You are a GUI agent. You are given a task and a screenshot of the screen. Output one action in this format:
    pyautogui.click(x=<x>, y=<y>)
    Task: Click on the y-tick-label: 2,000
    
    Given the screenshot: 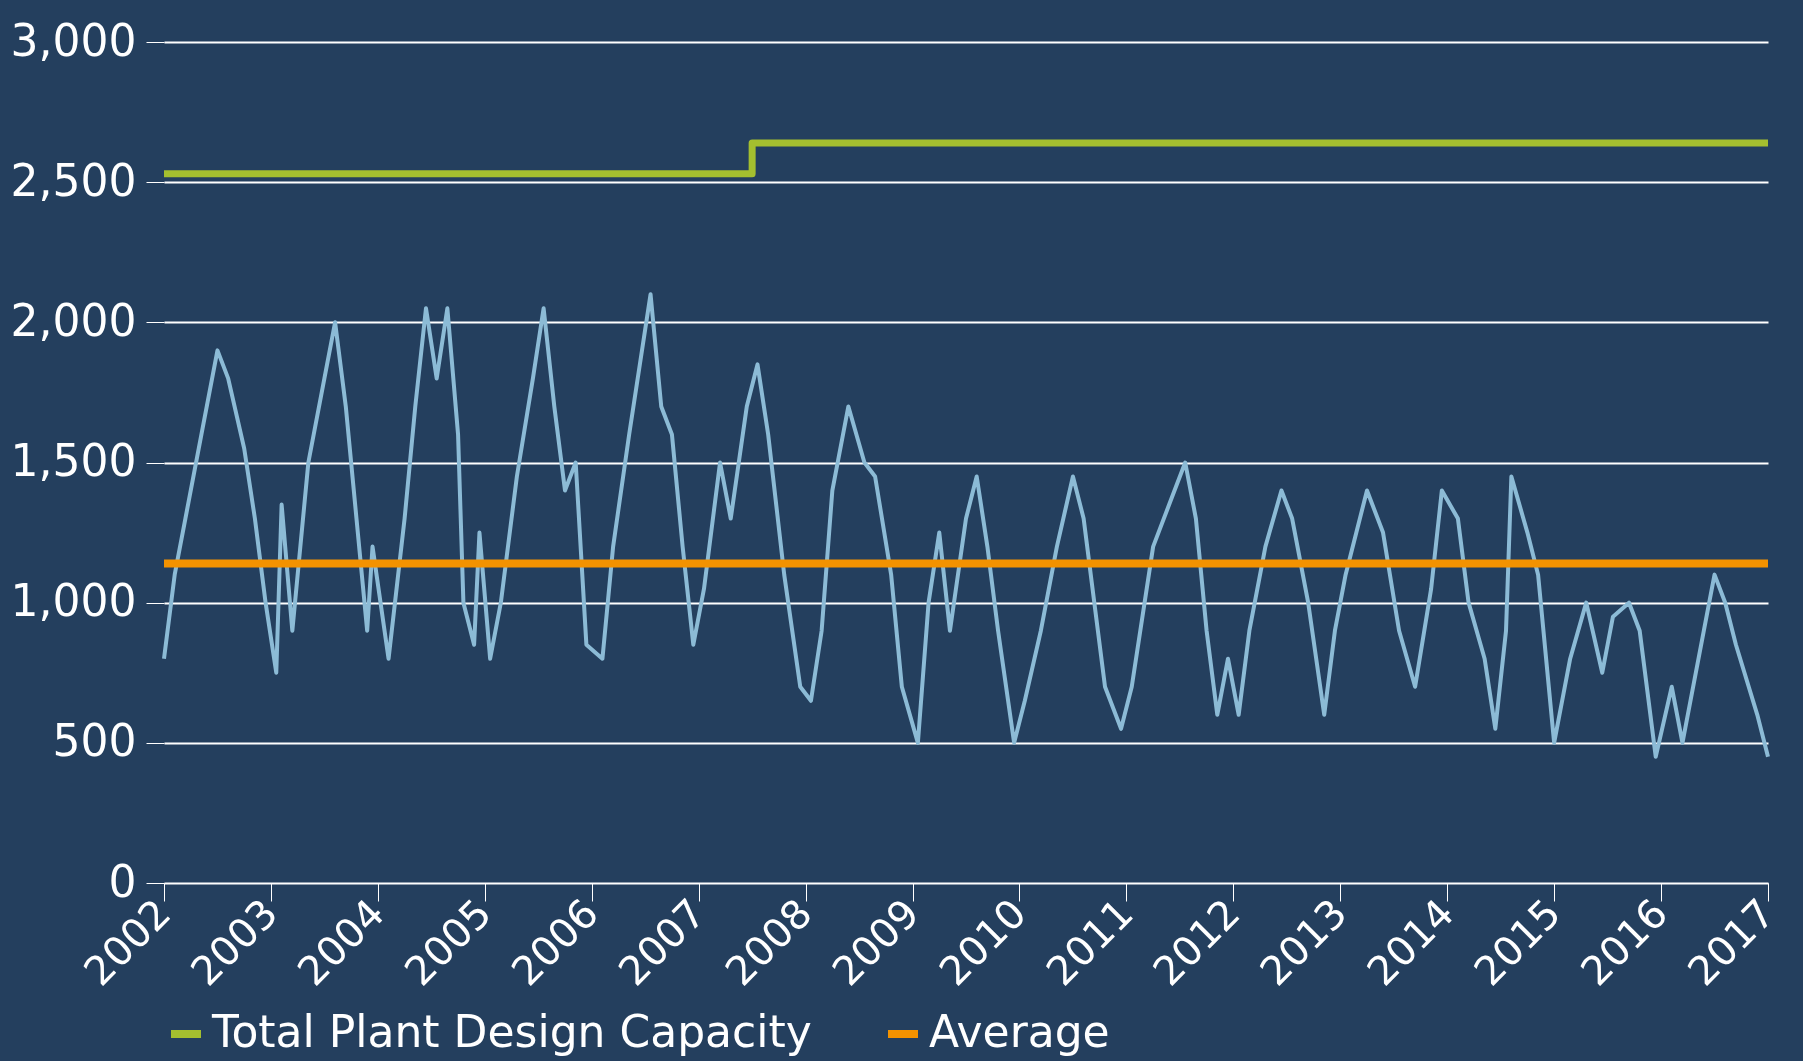 What is the action you would take?
    pyautogui.click(x=73, y=320)
    